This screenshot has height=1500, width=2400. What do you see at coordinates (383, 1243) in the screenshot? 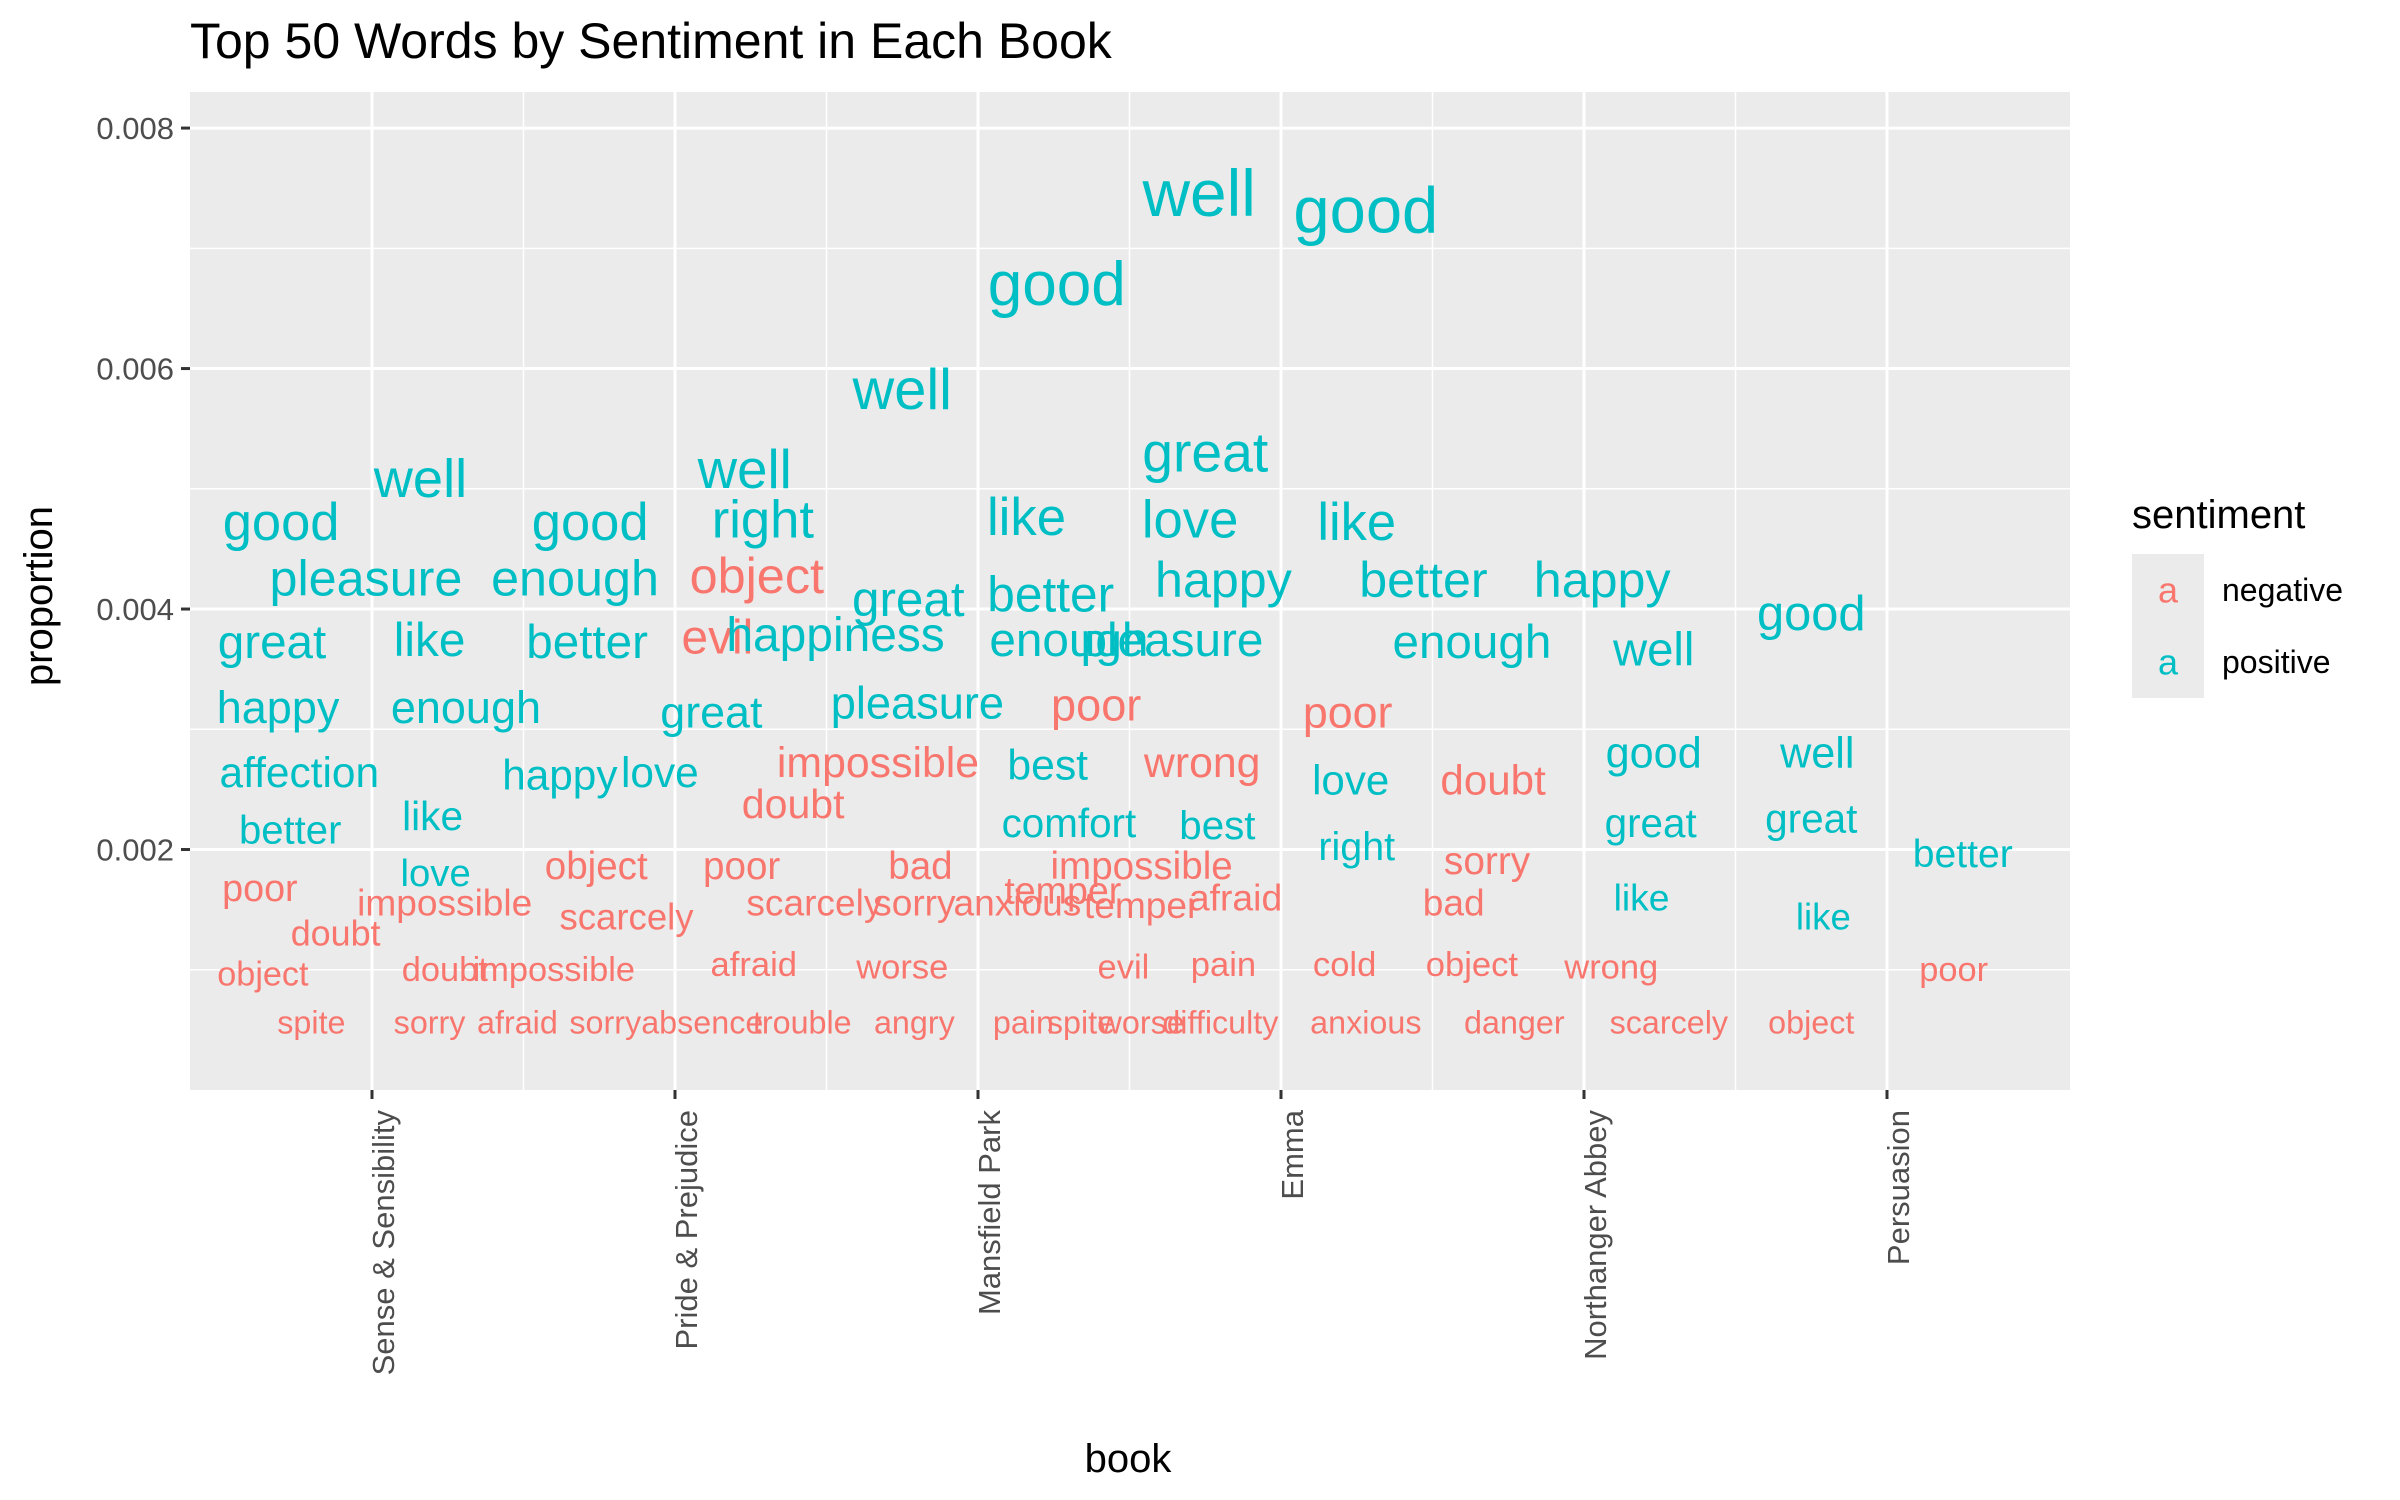
I see `x-tick-label: Sense & Sensibility` at bounding box center [383, 1243].